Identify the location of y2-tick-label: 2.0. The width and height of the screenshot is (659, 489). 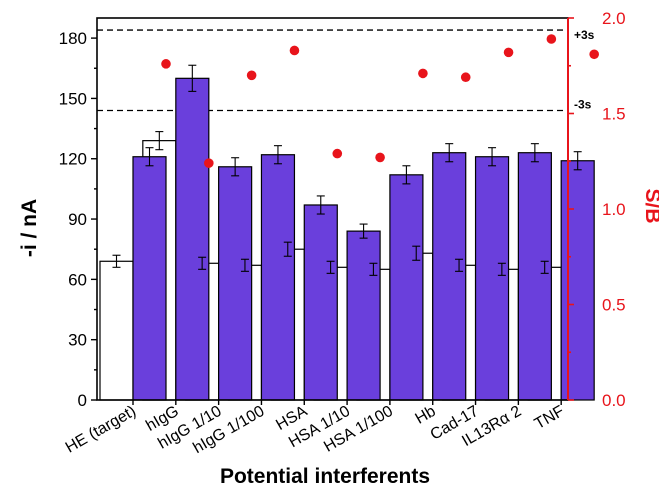
(614, 18).